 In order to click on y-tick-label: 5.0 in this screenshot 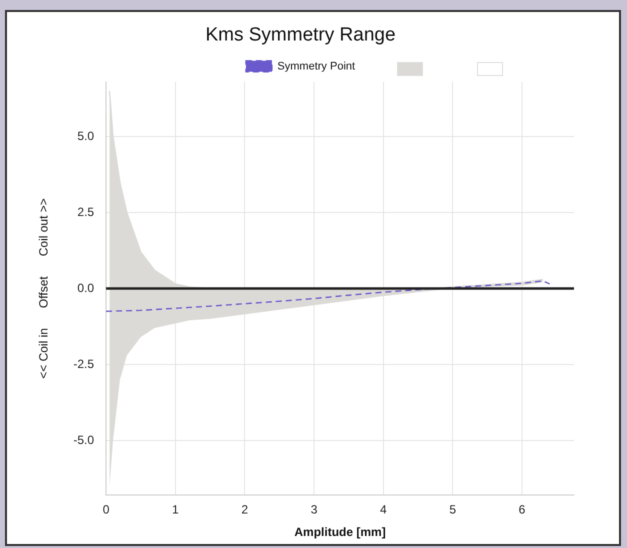, I will do `click(85, 135)`.